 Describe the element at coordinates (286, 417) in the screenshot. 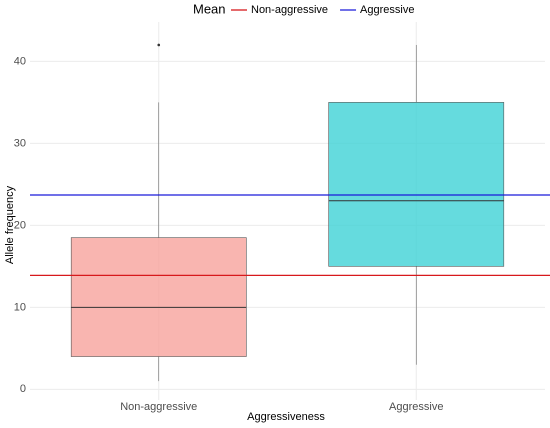

I see `x-axis-title: Aggressiveness` at that location.